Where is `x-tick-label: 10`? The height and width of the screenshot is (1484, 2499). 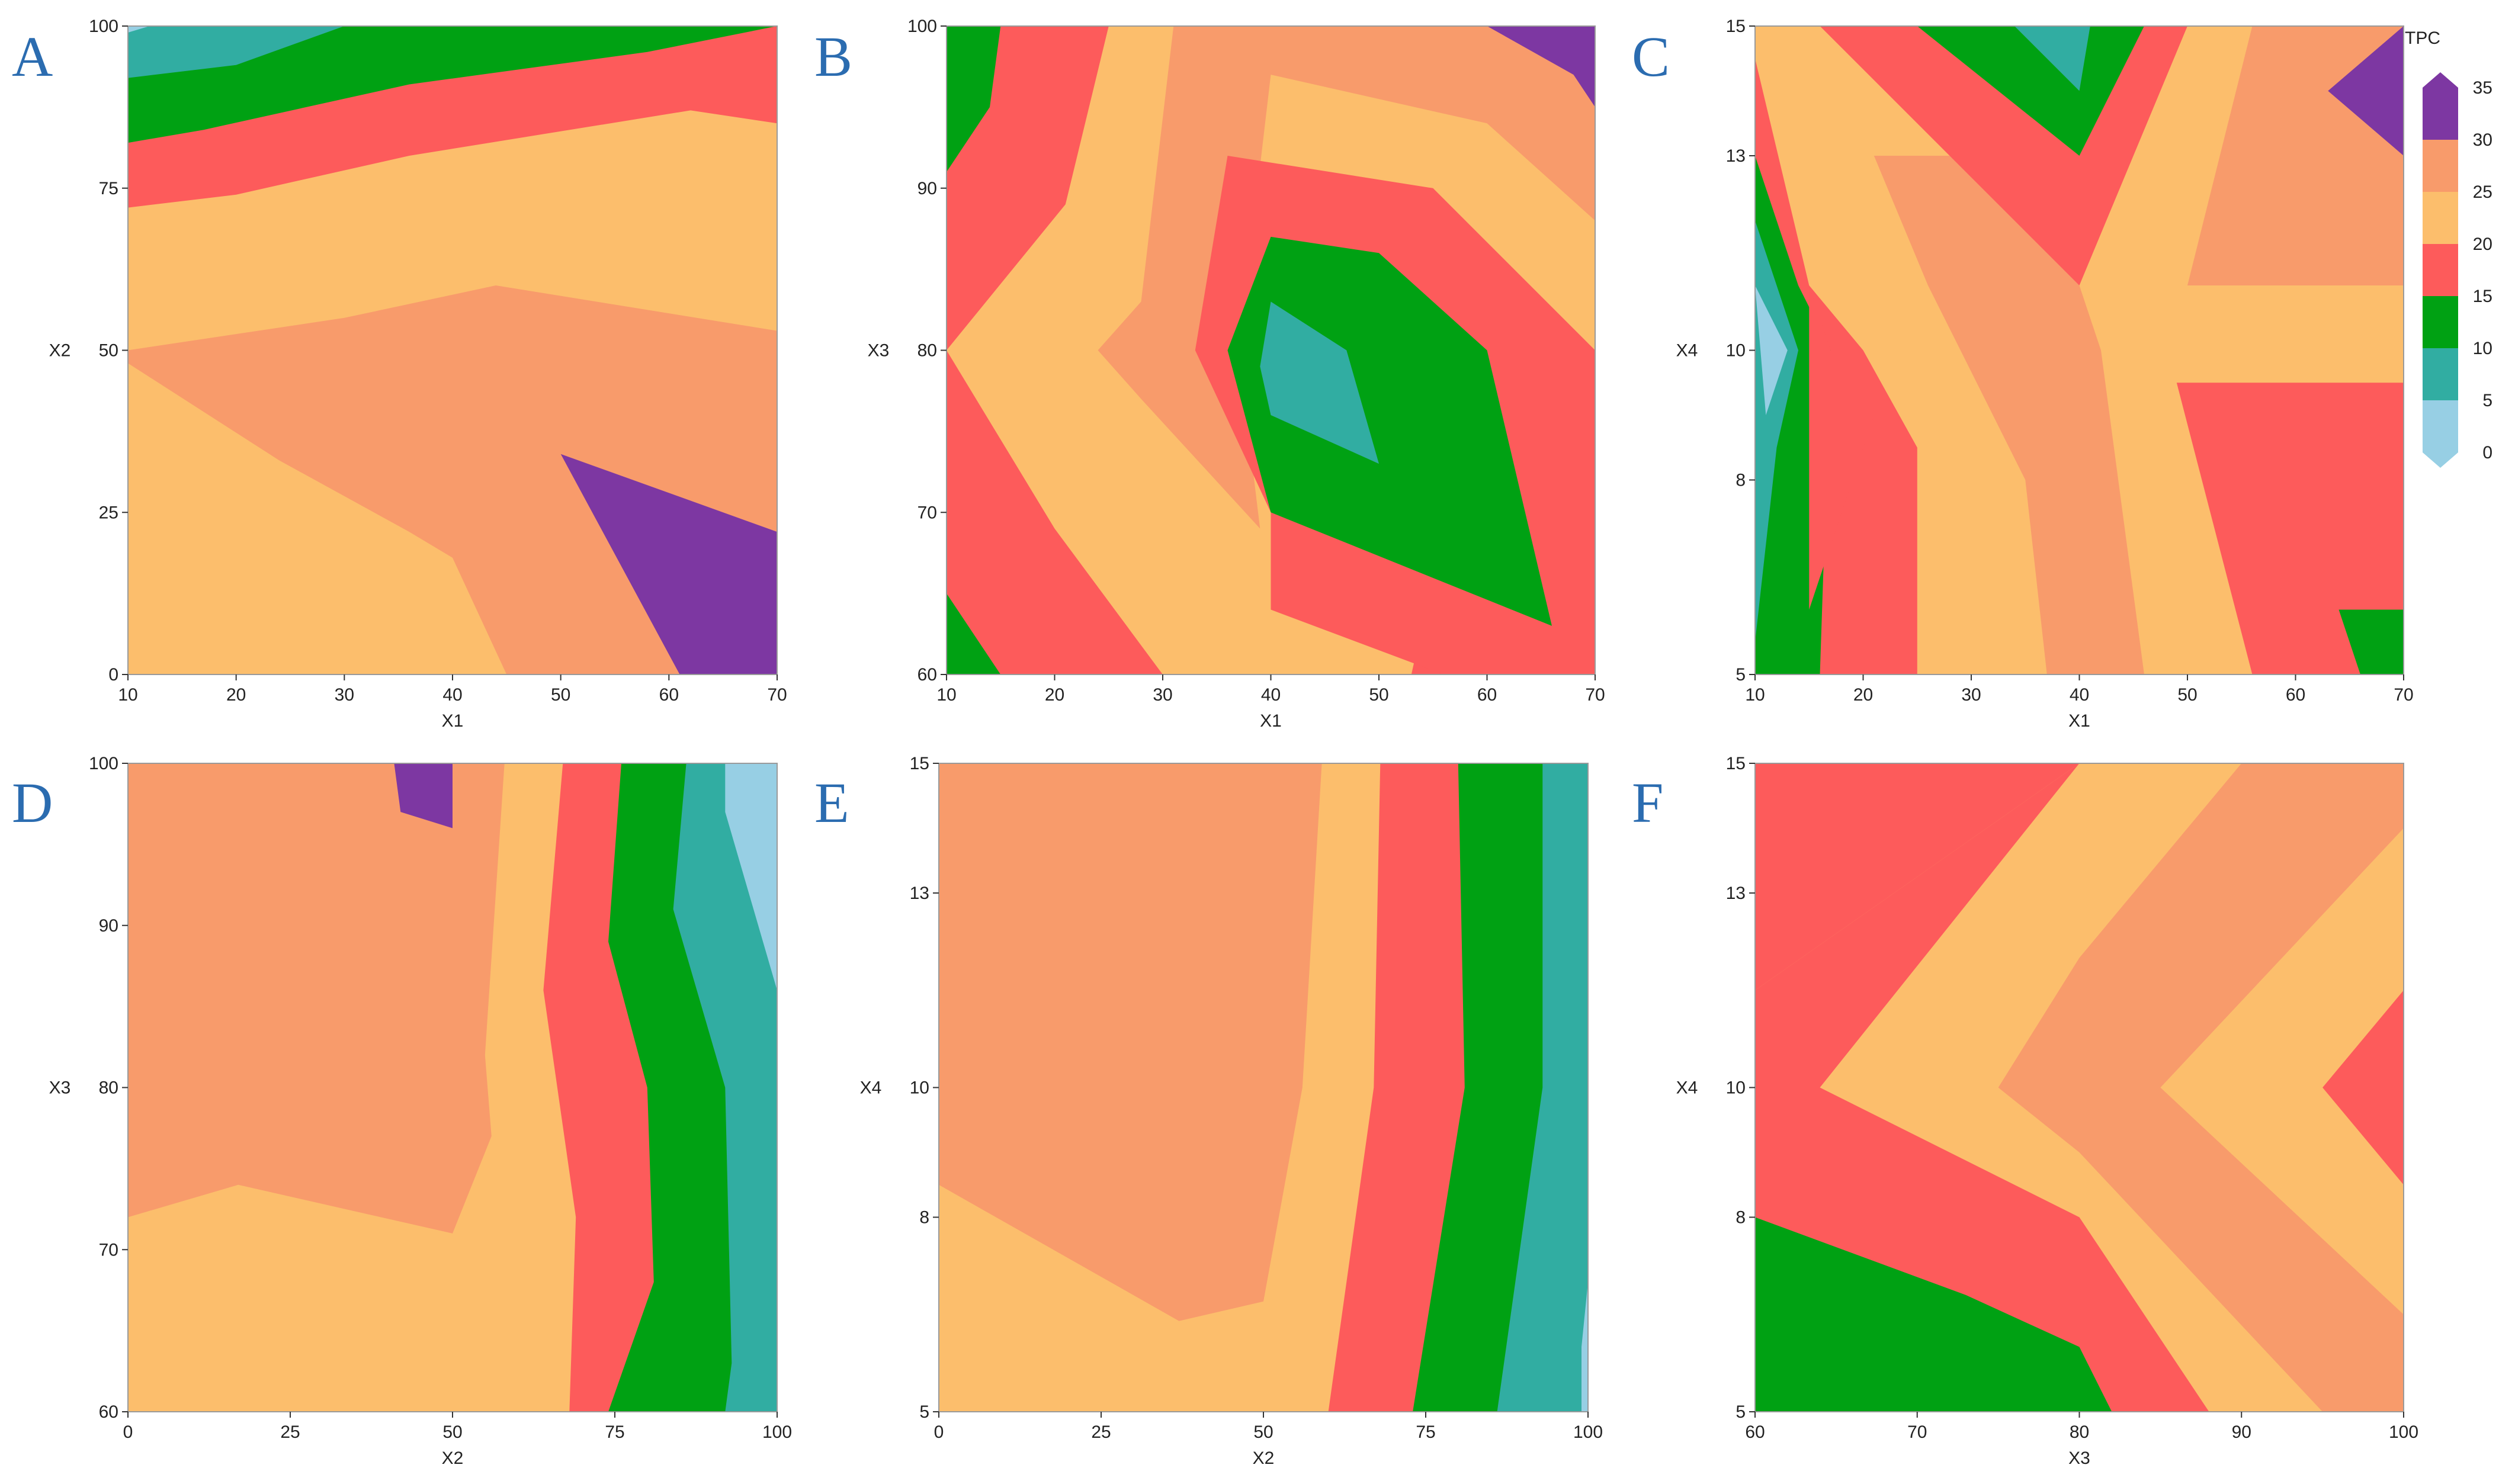
x-tick-label: 10 is located at coordinates (946, 695).